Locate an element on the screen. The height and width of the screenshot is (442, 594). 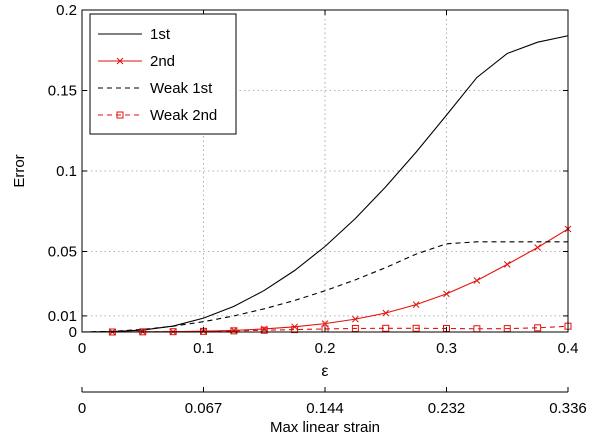
y-axis-title: Error is located at coordinates (19, 170).